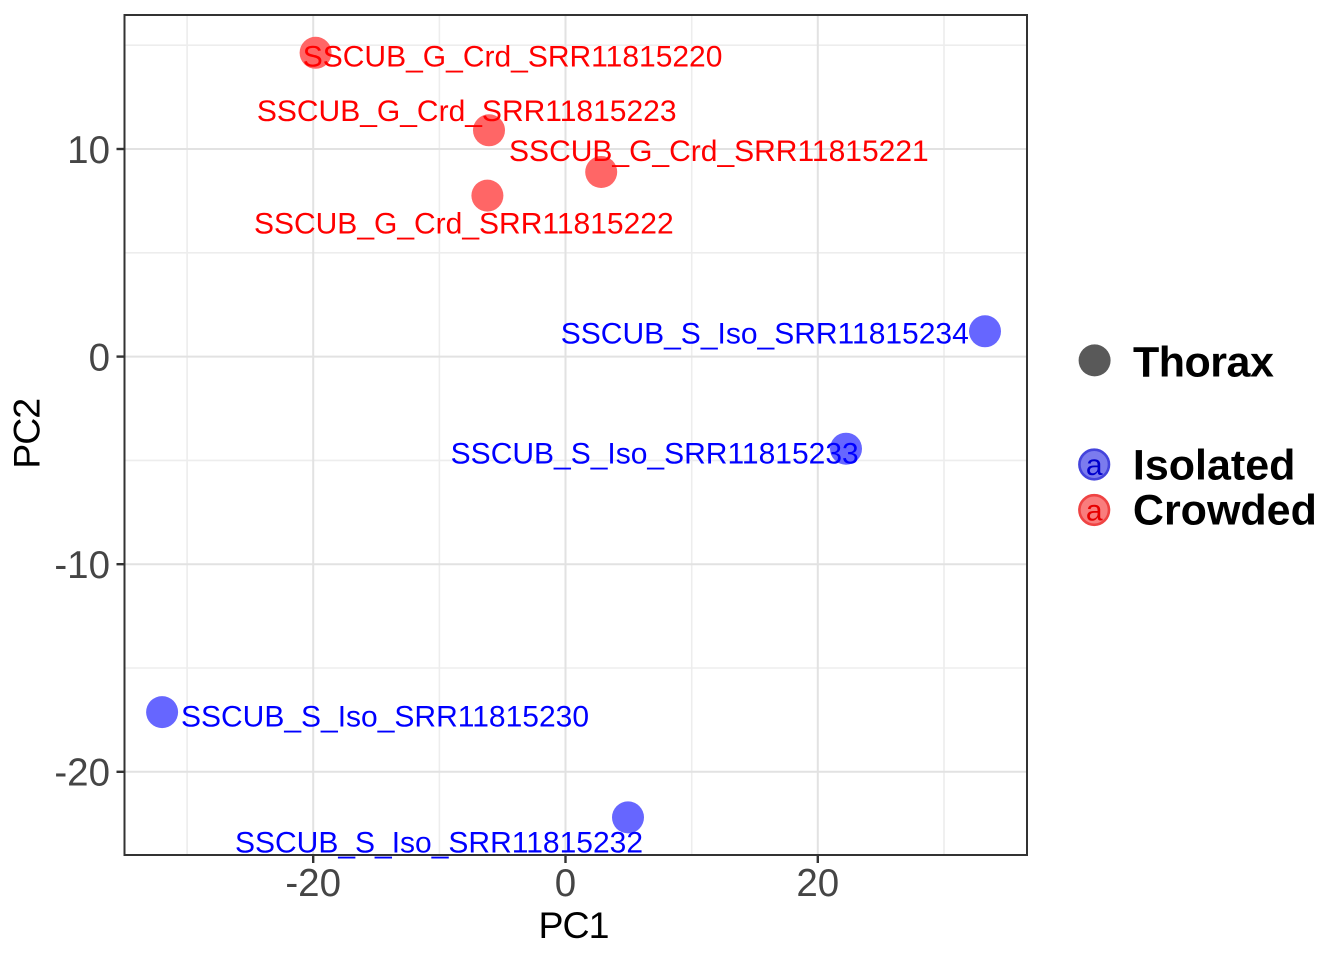  What do you see at coordinates (765, 334) in the screenshot?
I see `svg-text: SSCUB_S_Iso_SRR11815234` at bounding box center [765, 334].